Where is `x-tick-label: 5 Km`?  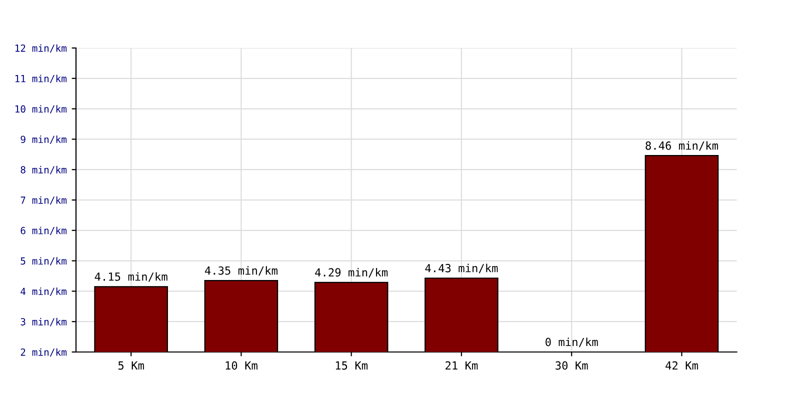
x-tick-label: 5 Km is located at coordinates (131, 365).